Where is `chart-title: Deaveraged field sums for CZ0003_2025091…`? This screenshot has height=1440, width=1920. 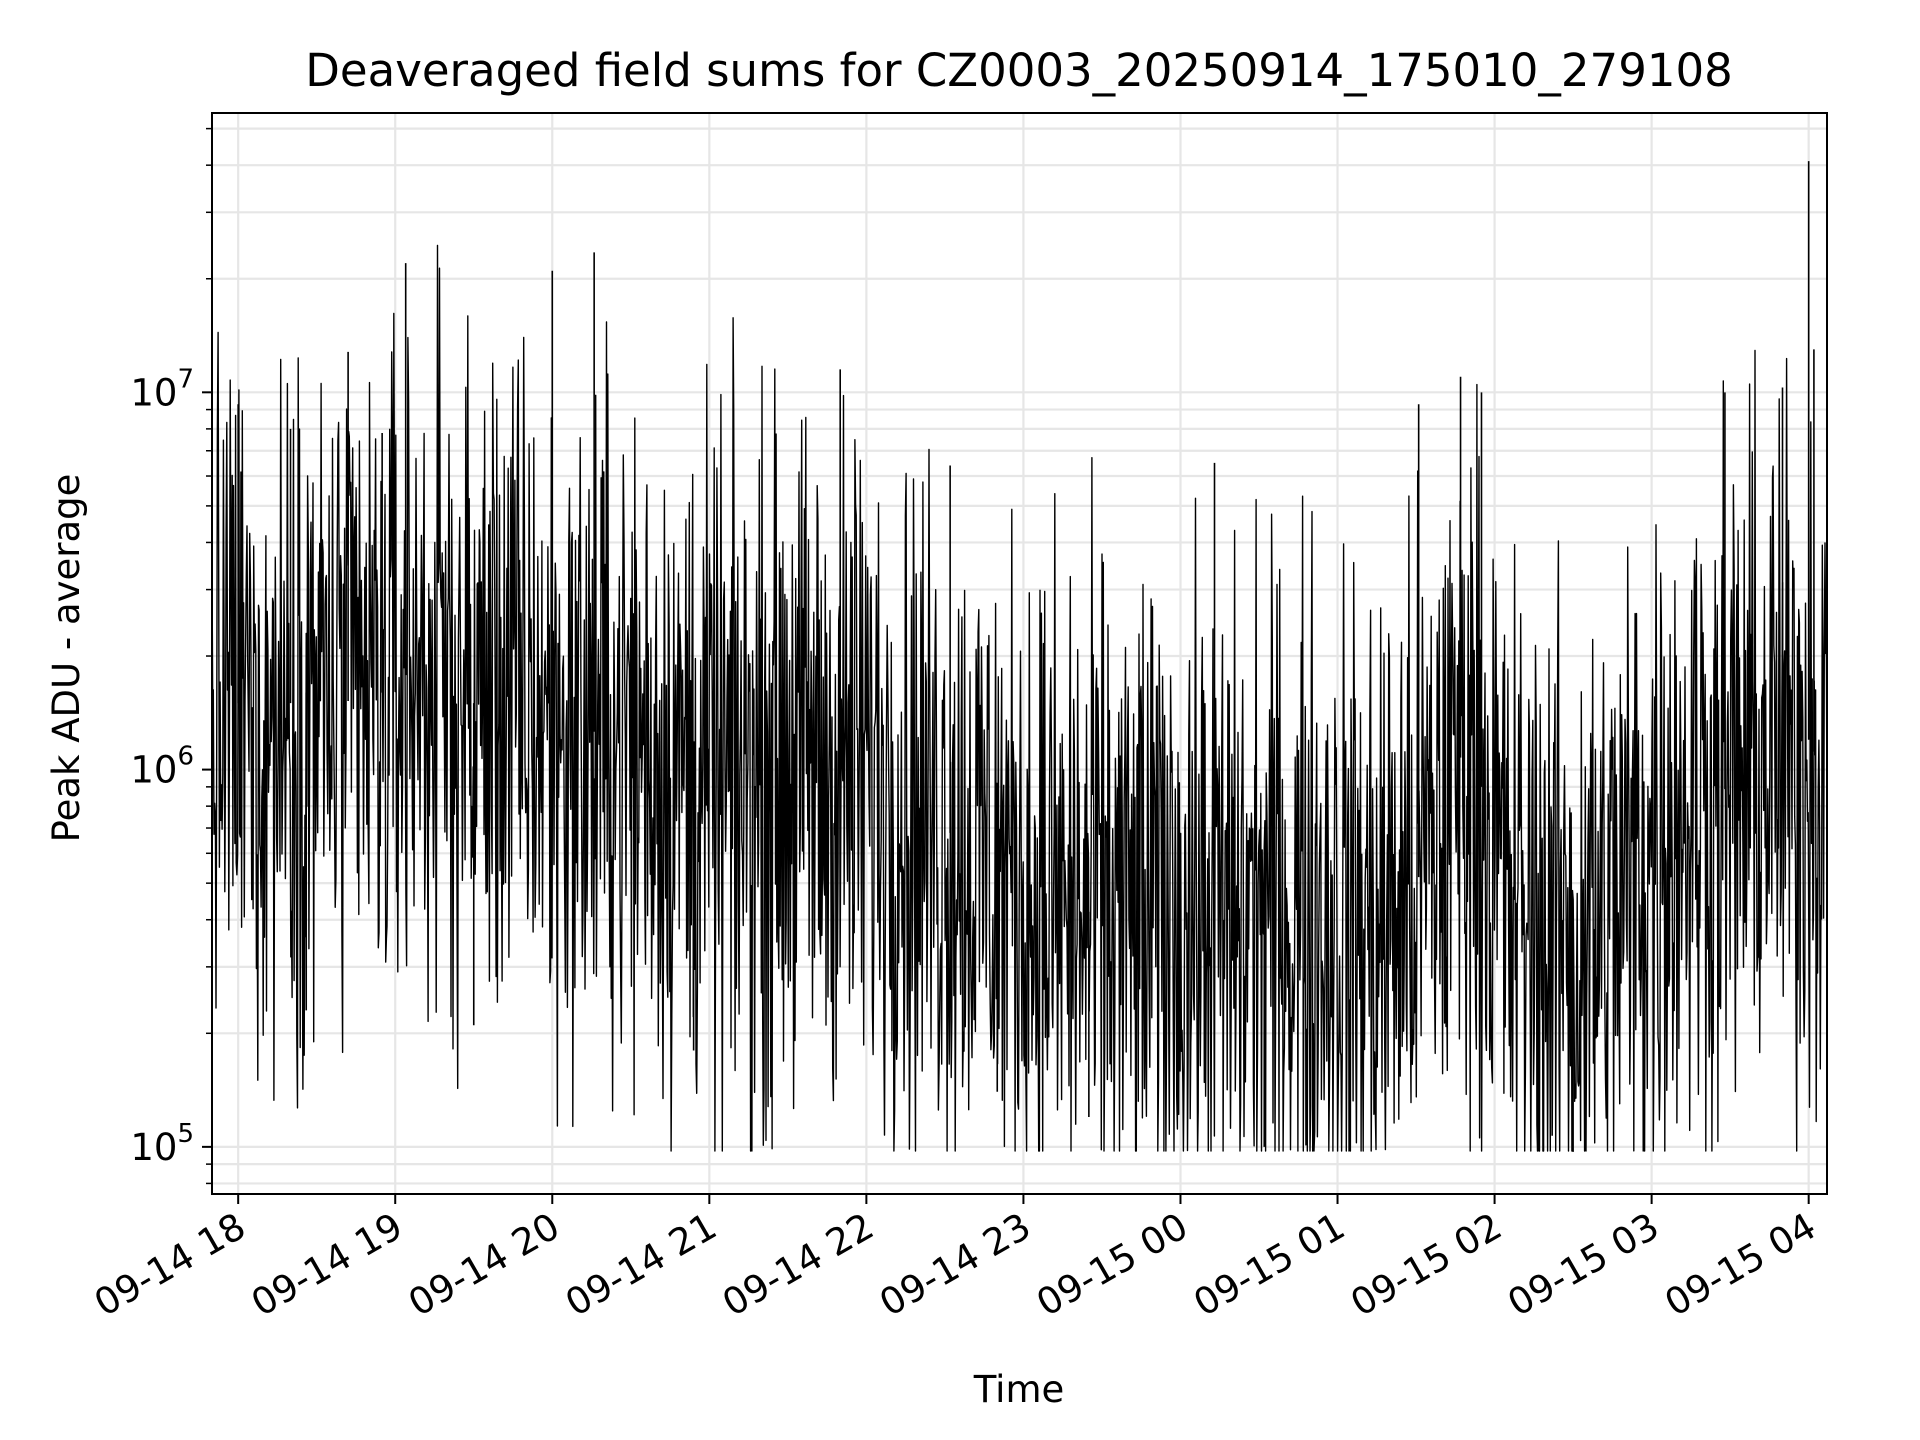 chart-title: Deaveraged field sums for CZ0003_2025091… is located at coordinates (1018, 70).